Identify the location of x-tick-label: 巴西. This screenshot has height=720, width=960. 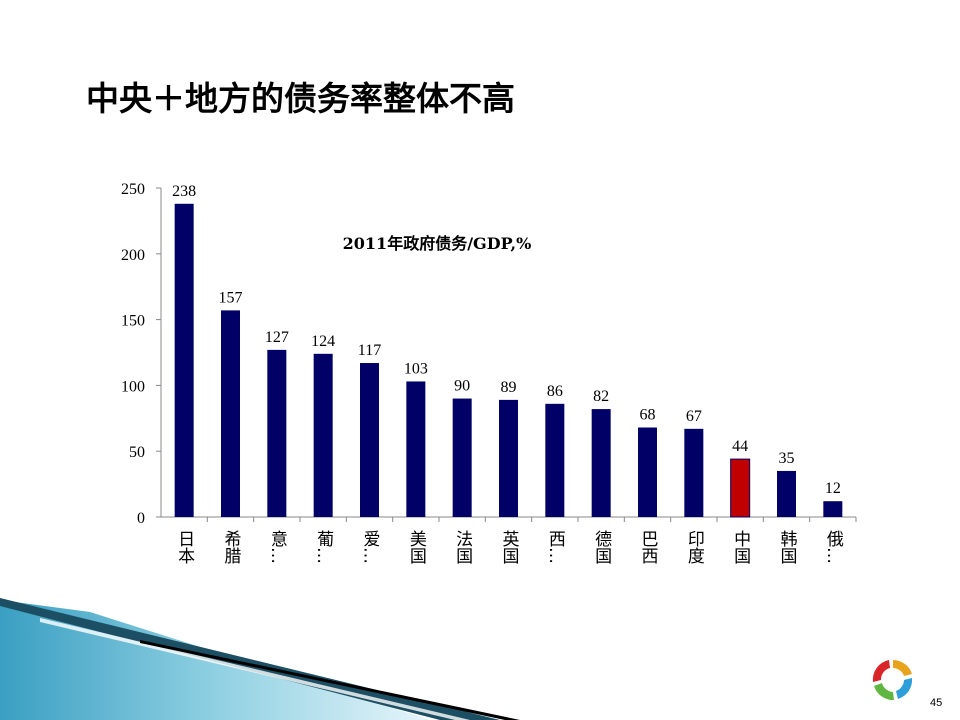
(648, 547).